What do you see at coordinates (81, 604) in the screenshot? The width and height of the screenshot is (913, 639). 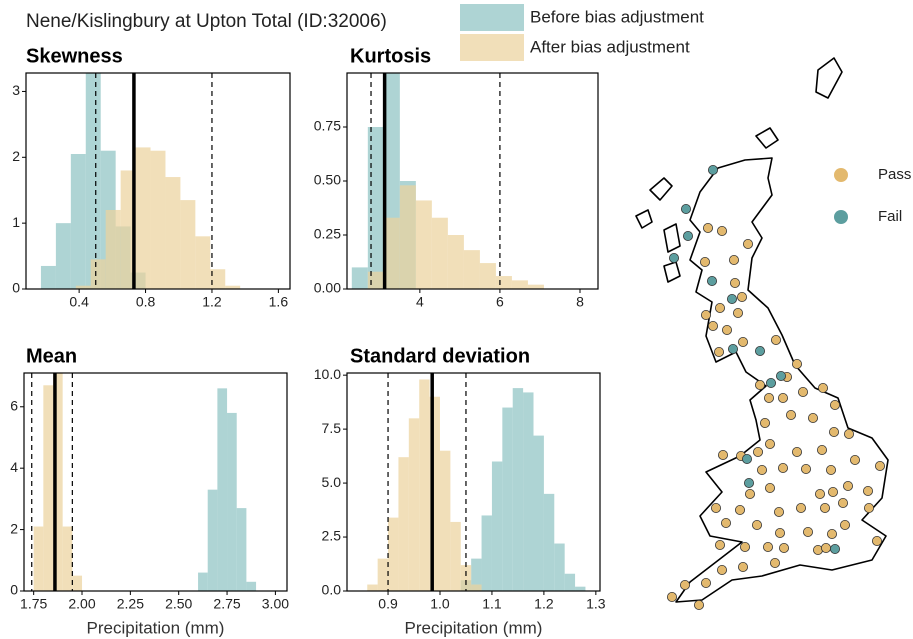 I see `x-tick-label: 2.00` at bounding box center [81, 604].